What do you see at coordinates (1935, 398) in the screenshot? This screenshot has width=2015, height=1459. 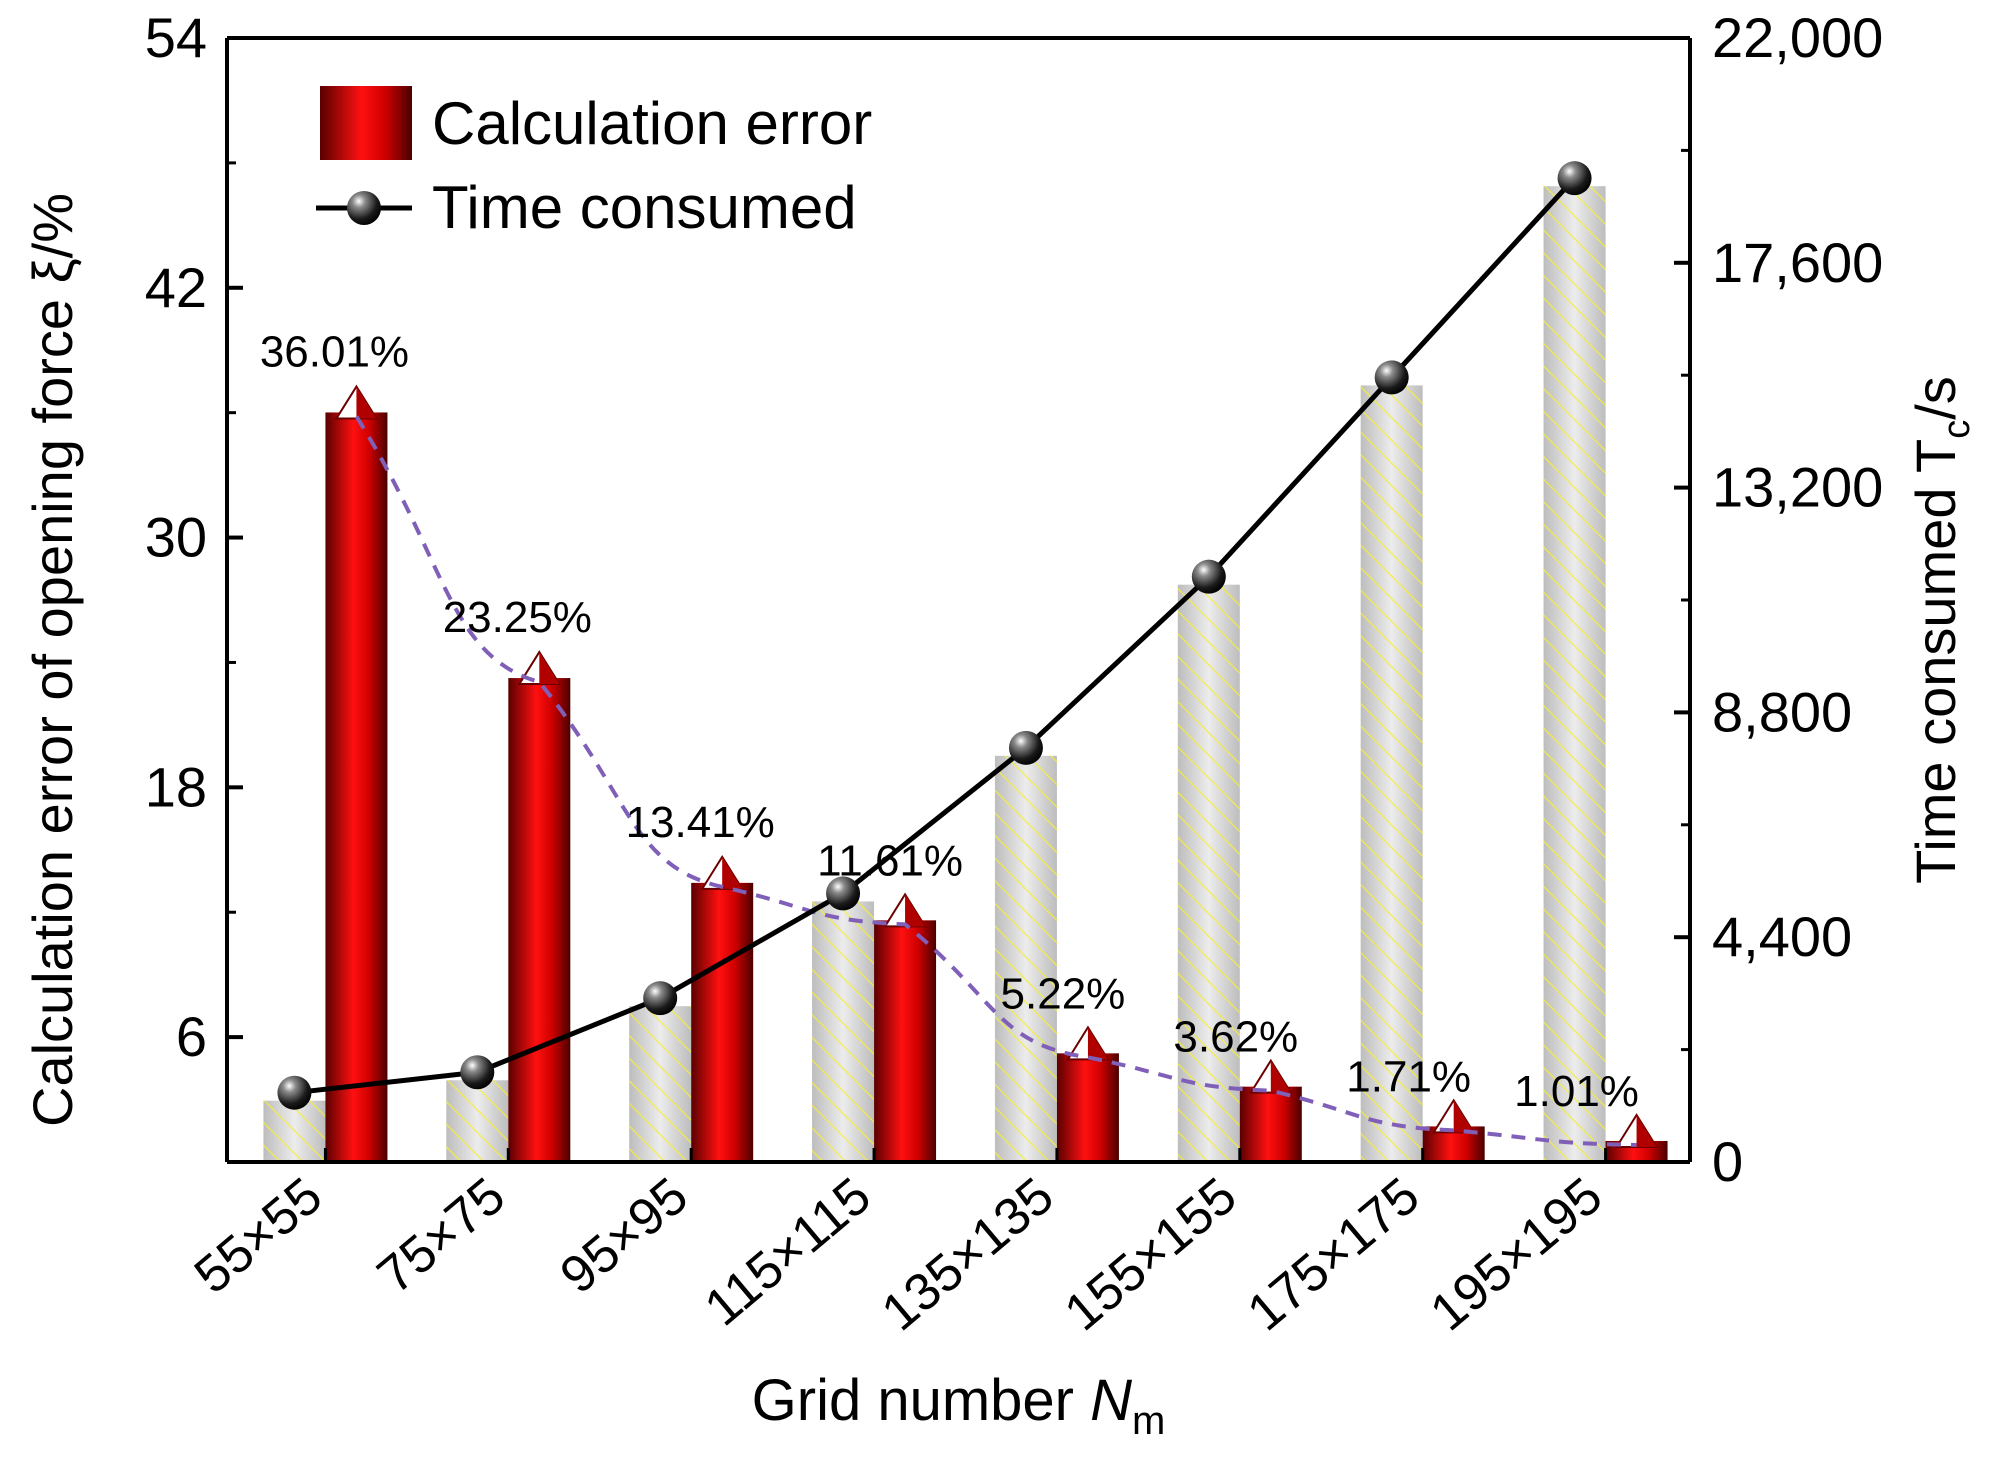 I see `right-axis-title-suffix: /s` at bounding box center [1935, 398].